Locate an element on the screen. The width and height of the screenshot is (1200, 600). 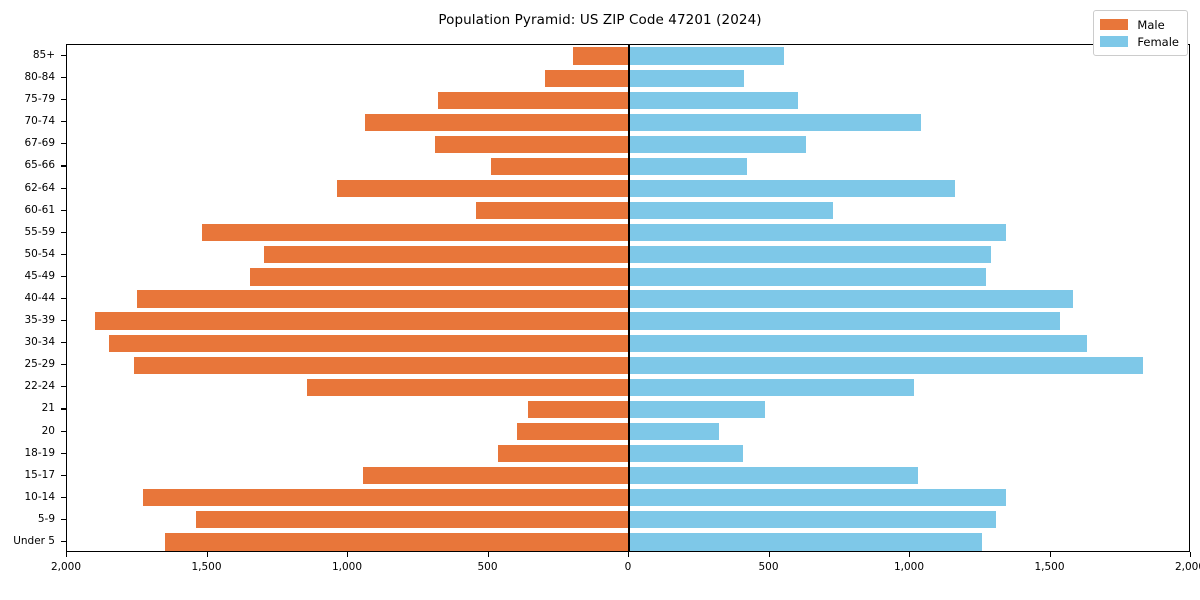
y-tick-label-67-69: 67-69 is located at coordinates (39, 143).